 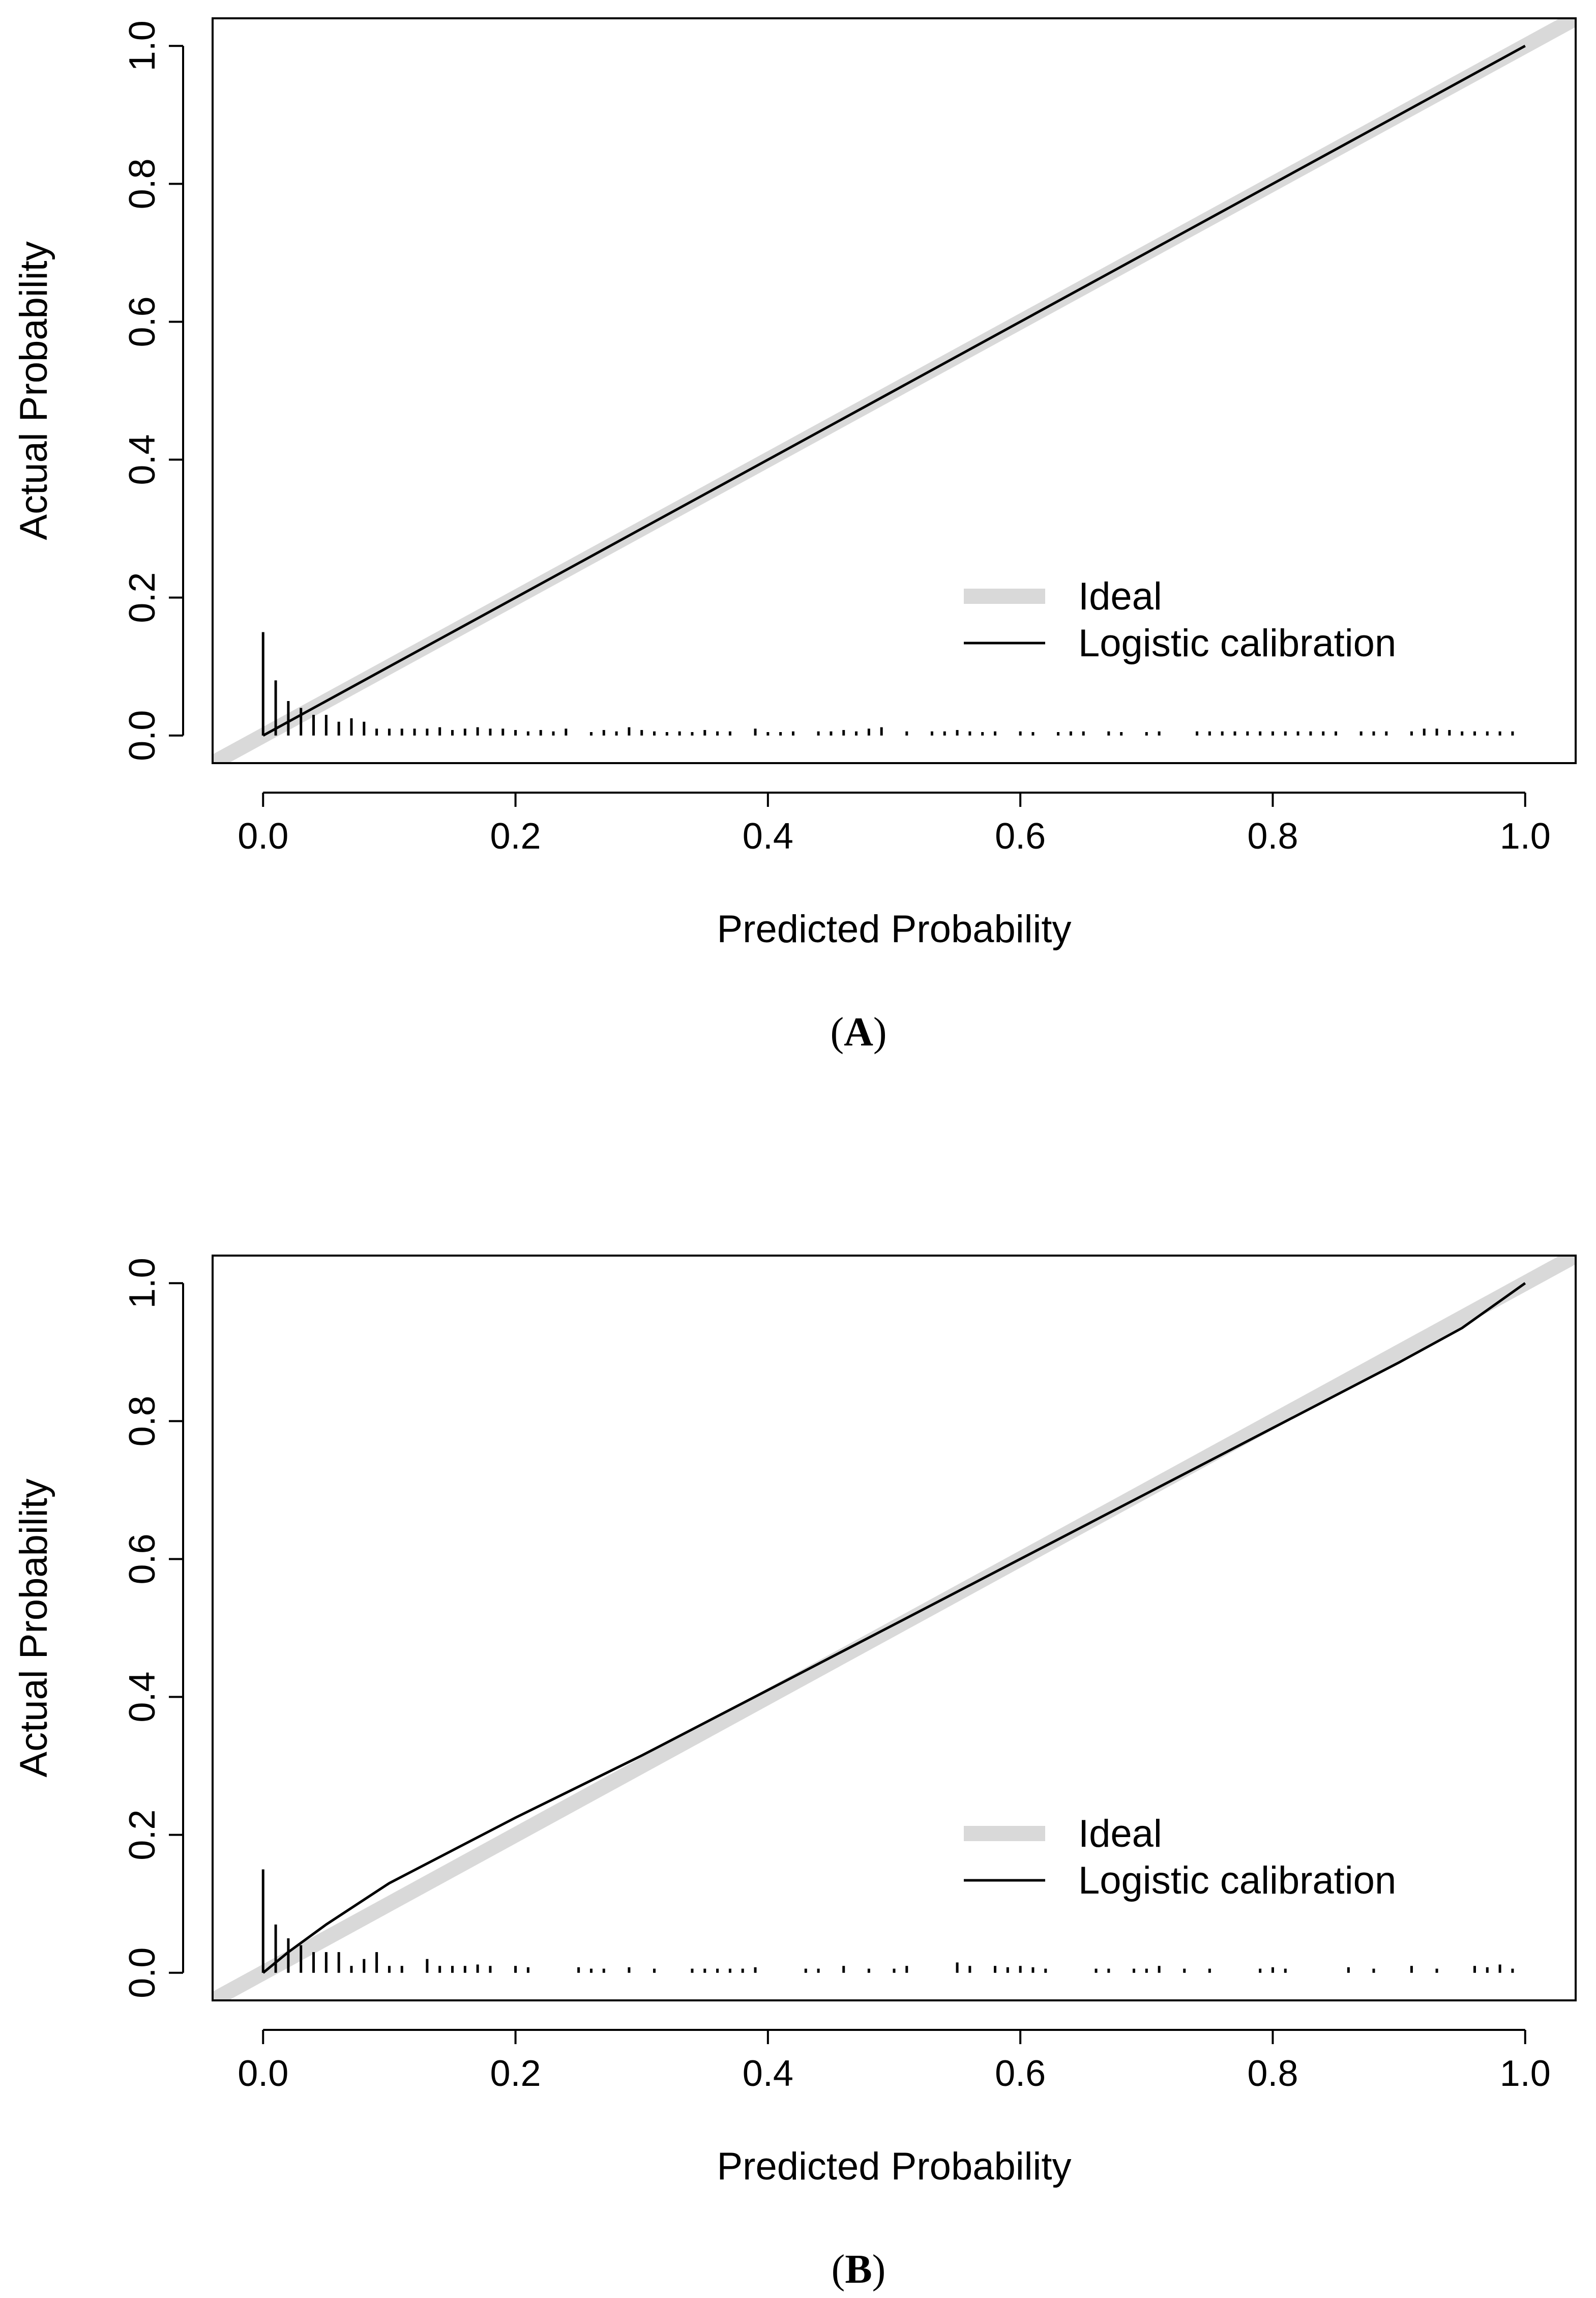 What do you see at coordinates (859, 2269) in the screenshot?
I see `panel-caption: (B)` at bounding box center [859, 2269].